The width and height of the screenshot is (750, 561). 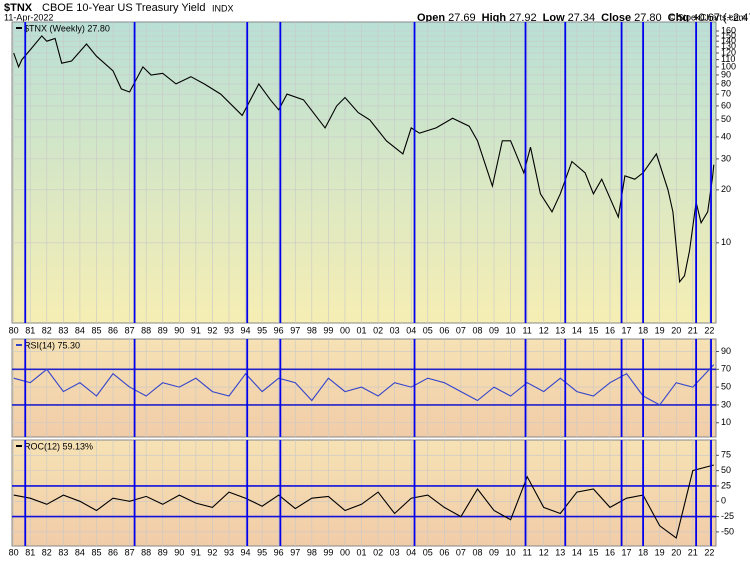 I want to click on x-tick-label: 13, so click(x=560, y=330).